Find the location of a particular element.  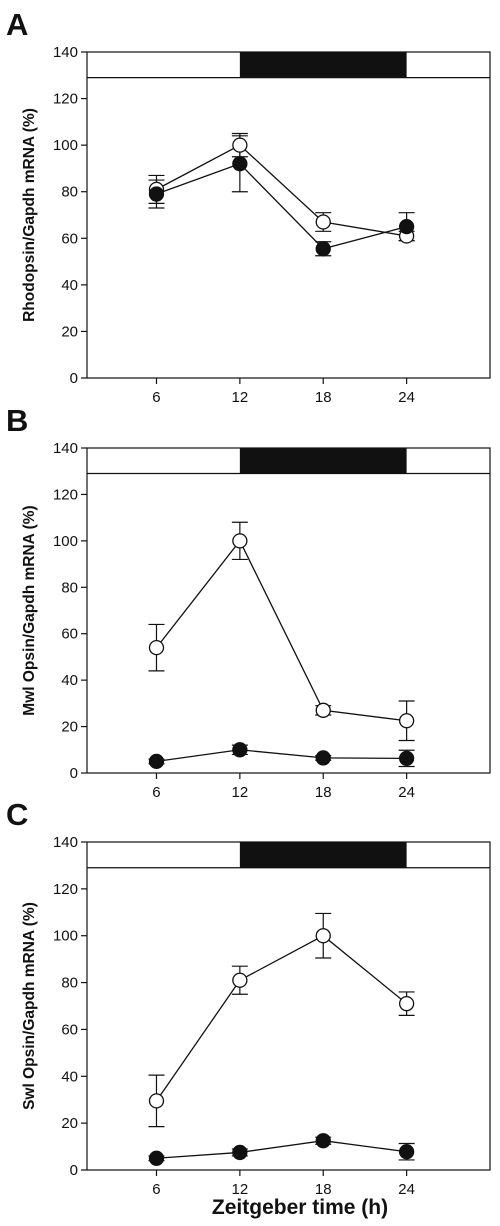

x-axis-title: Zeitgeber time (h) is located at coordinates (300, 1207).